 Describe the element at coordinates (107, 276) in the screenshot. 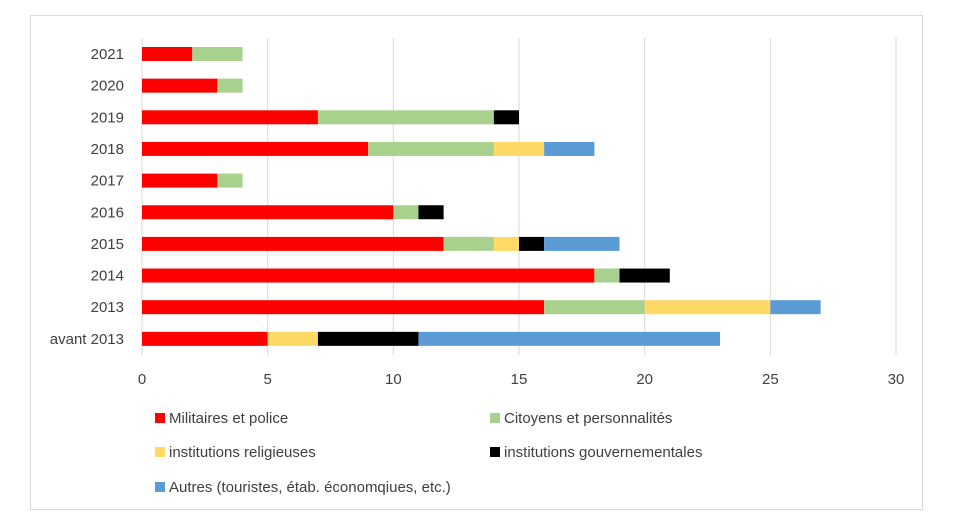

I see `y-category-label: 2014` at that location.